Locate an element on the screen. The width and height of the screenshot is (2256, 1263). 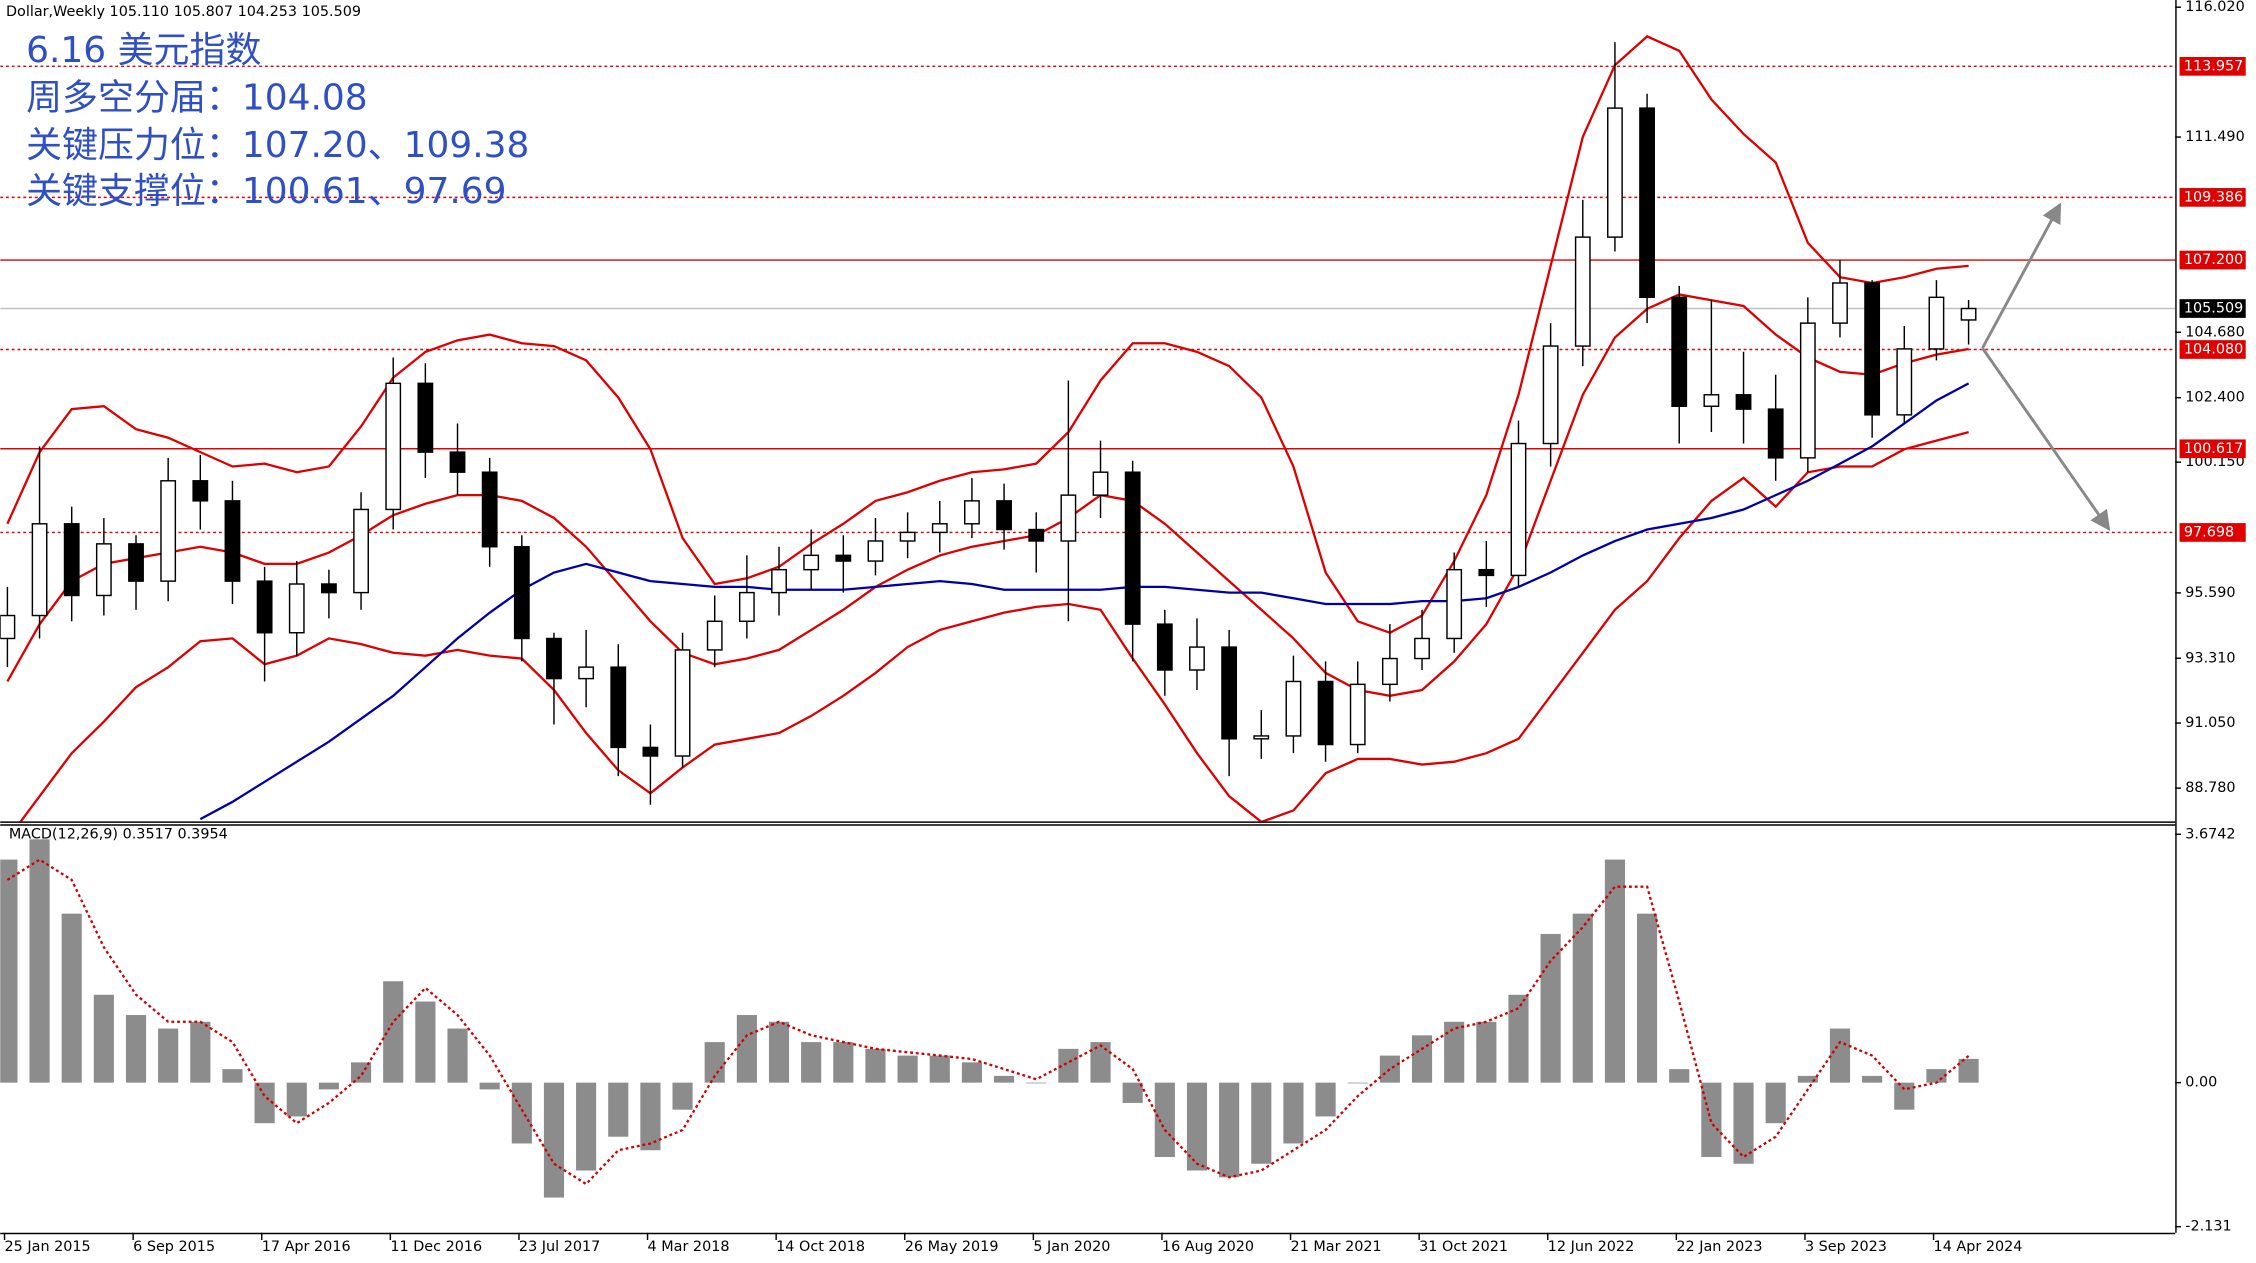
level-label: 100.617 is located at coordinates (2213, 449).